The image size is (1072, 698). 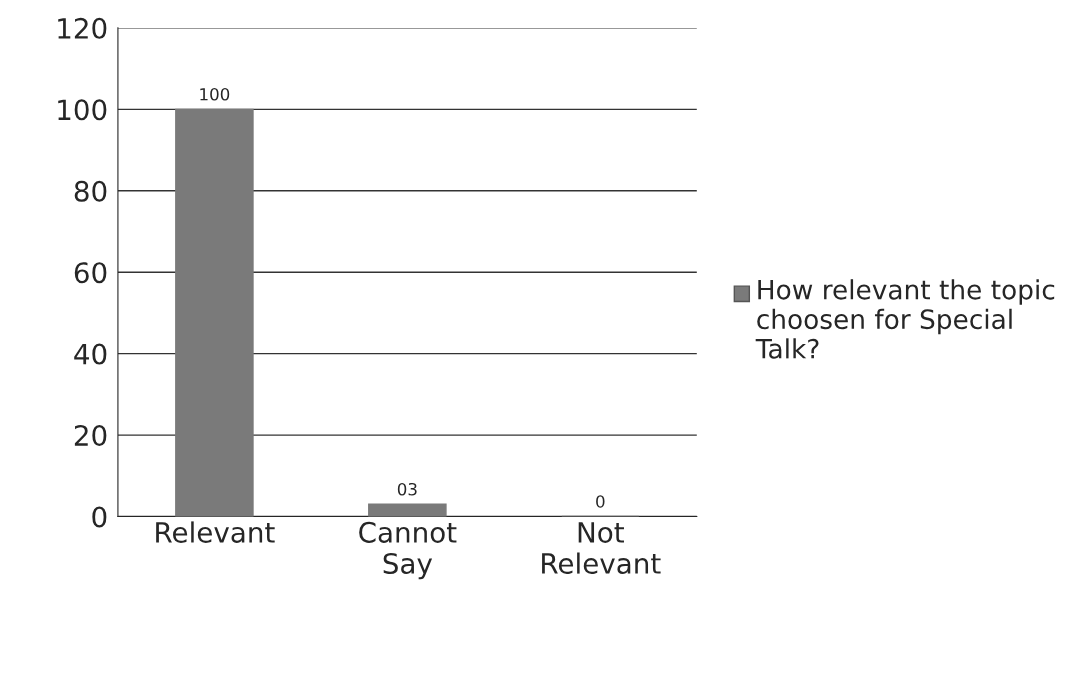 What do you see at coordinates (90, 354) in the screenshot?
I see `y-tick-label: 40` at bounding box center [90, 354].